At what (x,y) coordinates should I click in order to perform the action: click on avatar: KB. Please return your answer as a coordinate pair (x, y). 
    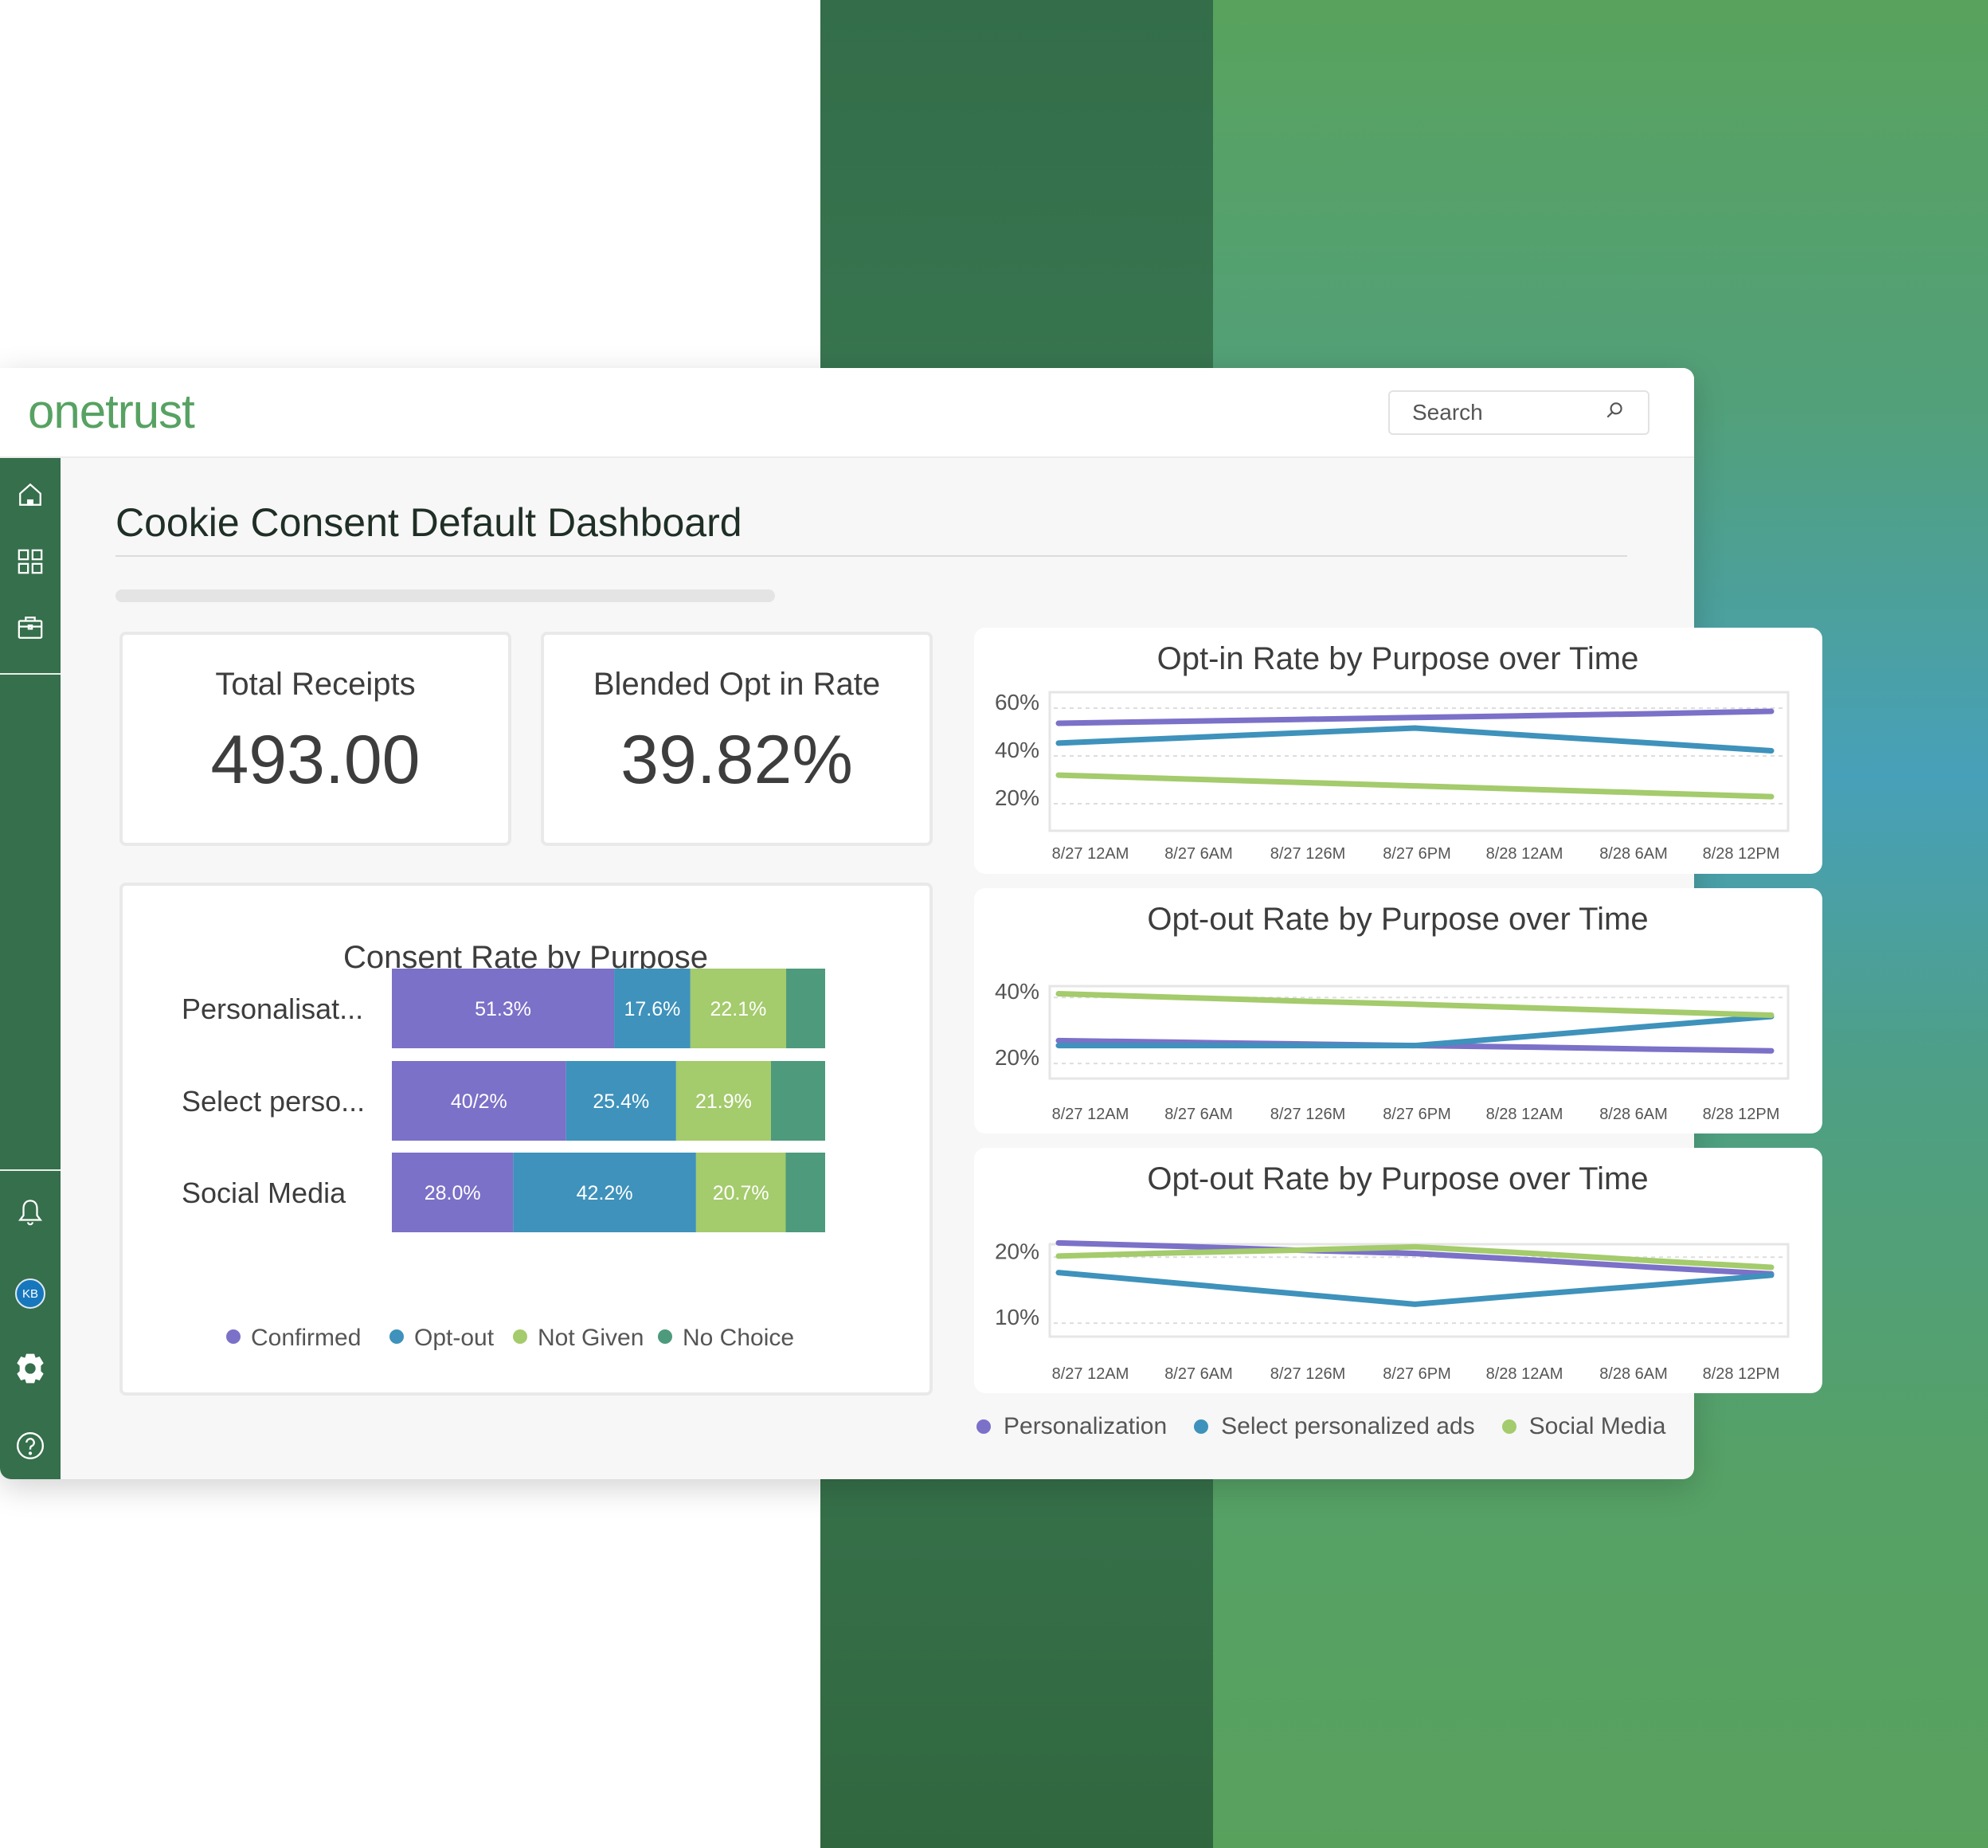
    Looking at the image, I should click on (30, 1293).